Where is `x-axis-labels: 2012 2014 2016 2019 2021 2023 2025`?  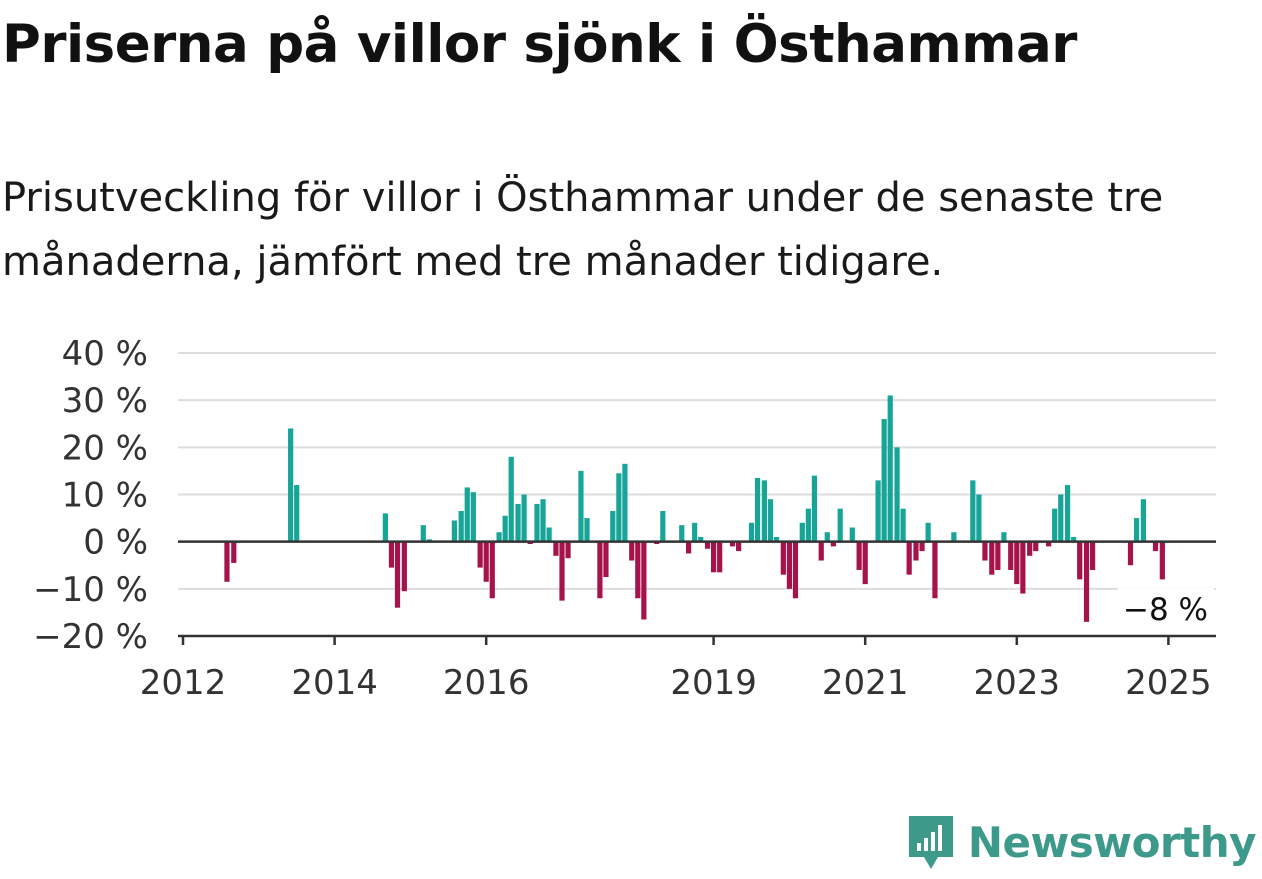 x-axis-labels: 2012 2014 2016 2019 2021 2023 2025 is located at coordinates (676, 683).